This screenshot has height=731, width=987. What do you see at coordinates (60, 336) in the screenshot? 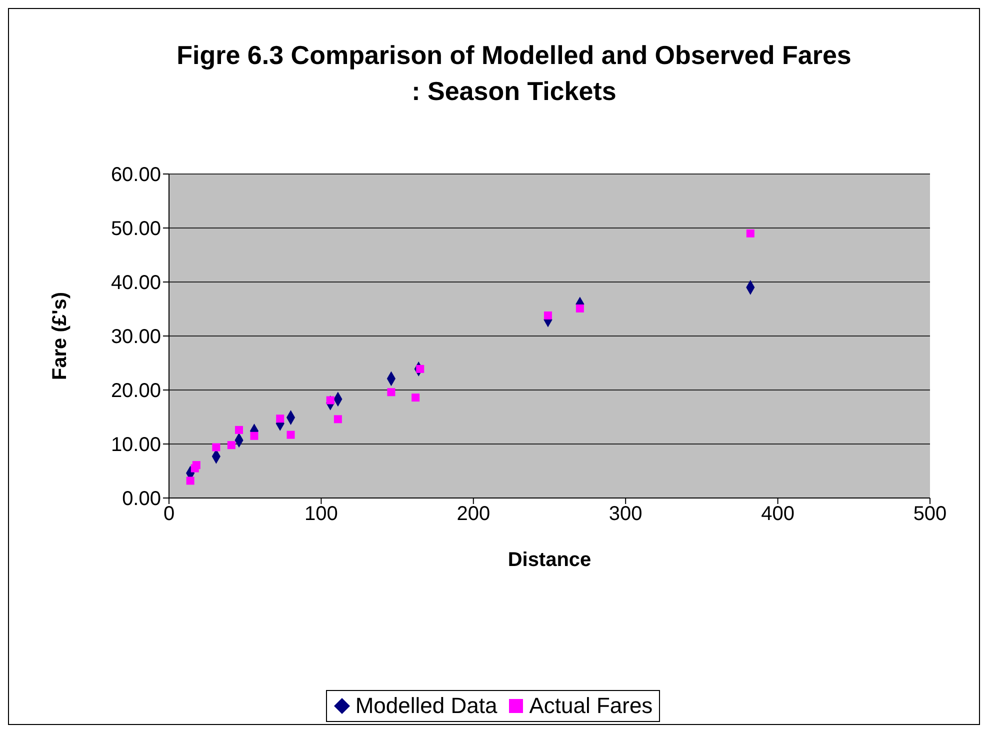
I see `y-axis-title: Fare (£'s)` at bounding box center [60, 336].